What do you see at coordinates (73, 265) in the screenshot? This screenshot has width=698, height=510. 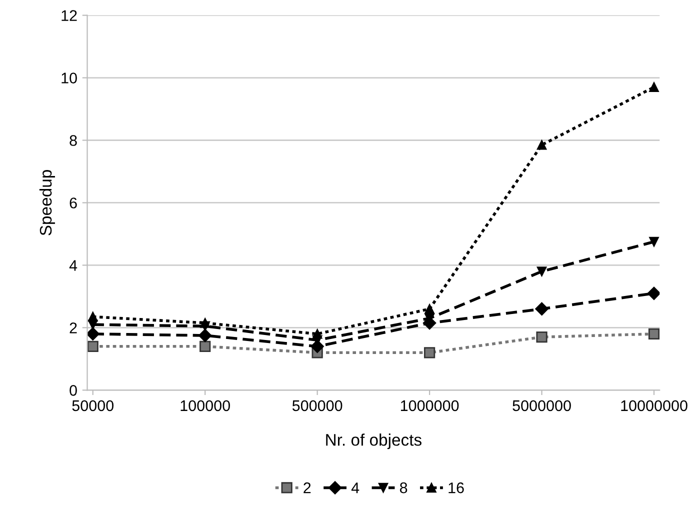 I see `y-tick-label: 4` at bounding box center [73, 265].